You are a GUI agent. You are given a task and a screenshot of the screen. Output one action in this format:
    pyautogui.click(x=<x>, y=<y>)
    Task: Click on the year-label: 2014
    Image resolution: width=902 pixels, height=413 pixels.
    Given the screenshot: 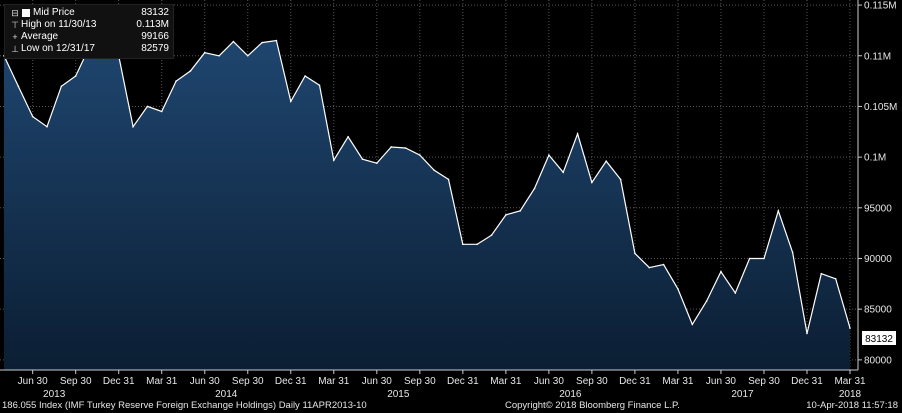 What is the action you would take?
    pyautogui.click(x=226, y=394)
    